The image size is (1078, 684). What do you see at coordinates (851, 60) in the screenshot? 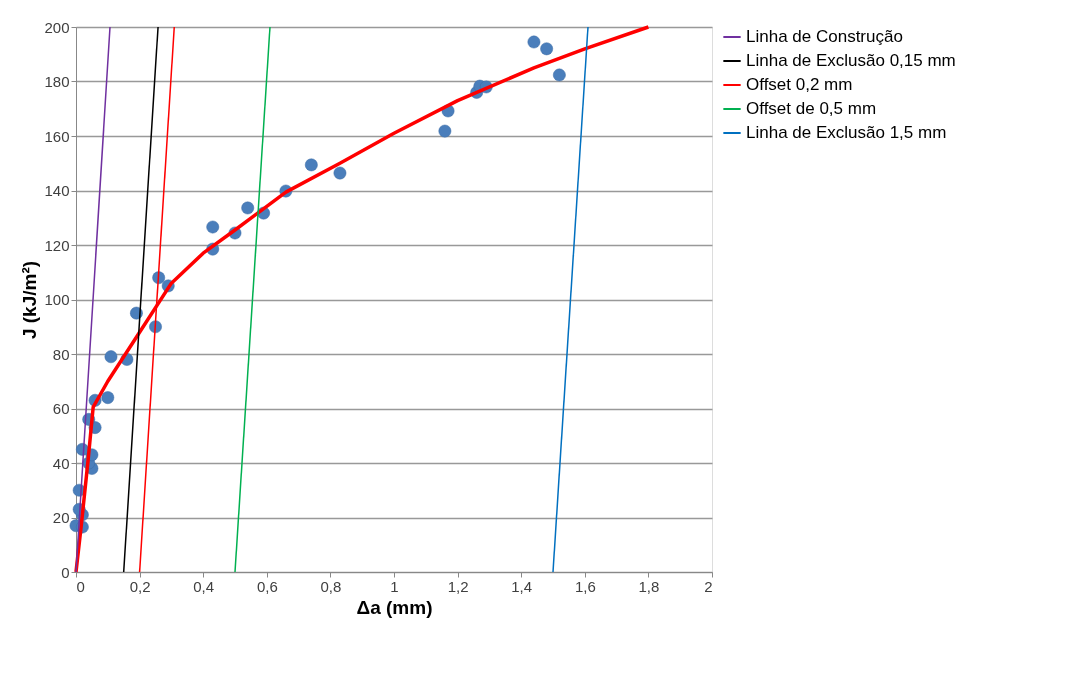
I see `legend-label: Linha de Exclusão 0,15 mm` at bounding box center [851, 60].